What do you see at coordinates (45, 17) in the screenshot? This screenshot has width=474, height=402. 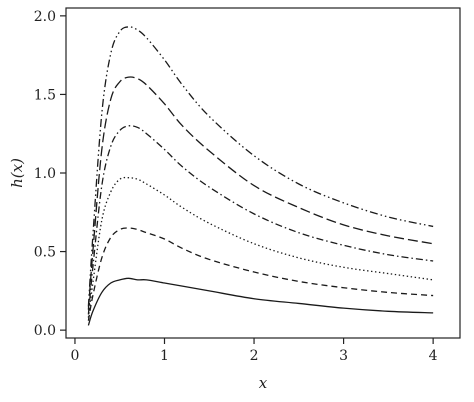 I see `y-tick-label: 2.0` at bounding box center [45, 17].